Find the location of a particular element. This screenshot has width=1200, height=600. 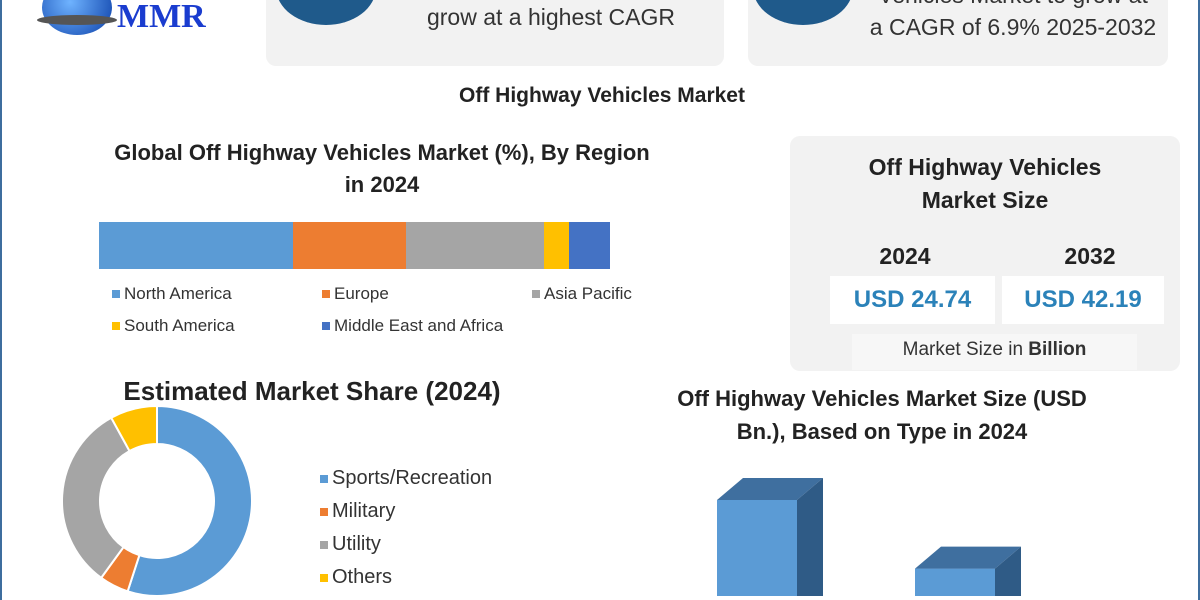

donut-chart is located at coordinates (157, 501).